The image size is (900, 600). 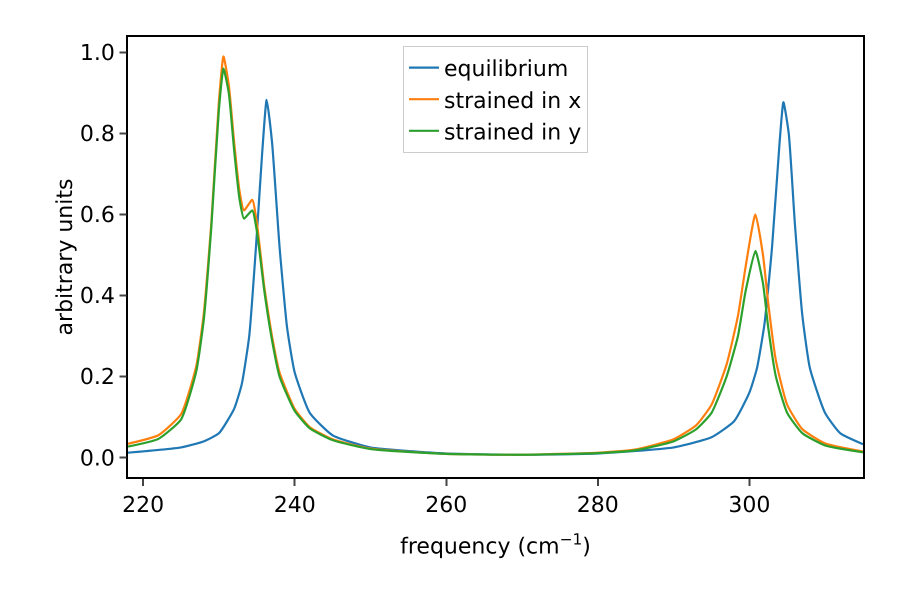 What do you see at coordinates (97, 377) in the screenshot?
I see `y-tick-label: 0.2` at bounding box center [97, 377].